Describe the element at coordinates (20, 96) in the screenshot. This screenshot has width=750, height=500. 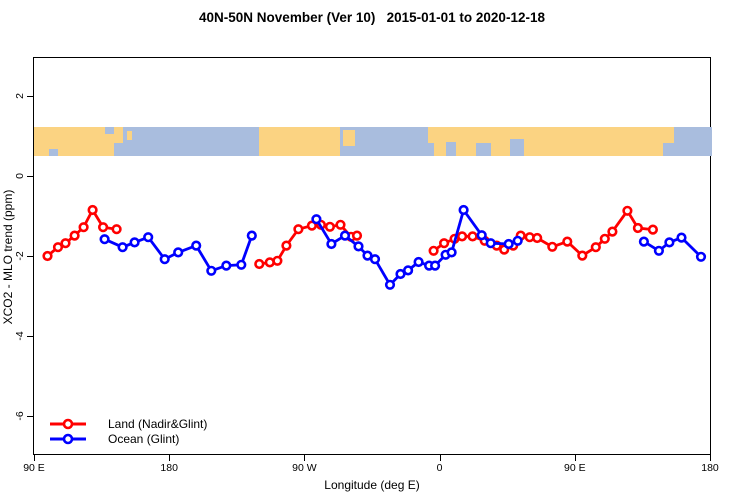
I see `y-tick-label: 2` at that location.